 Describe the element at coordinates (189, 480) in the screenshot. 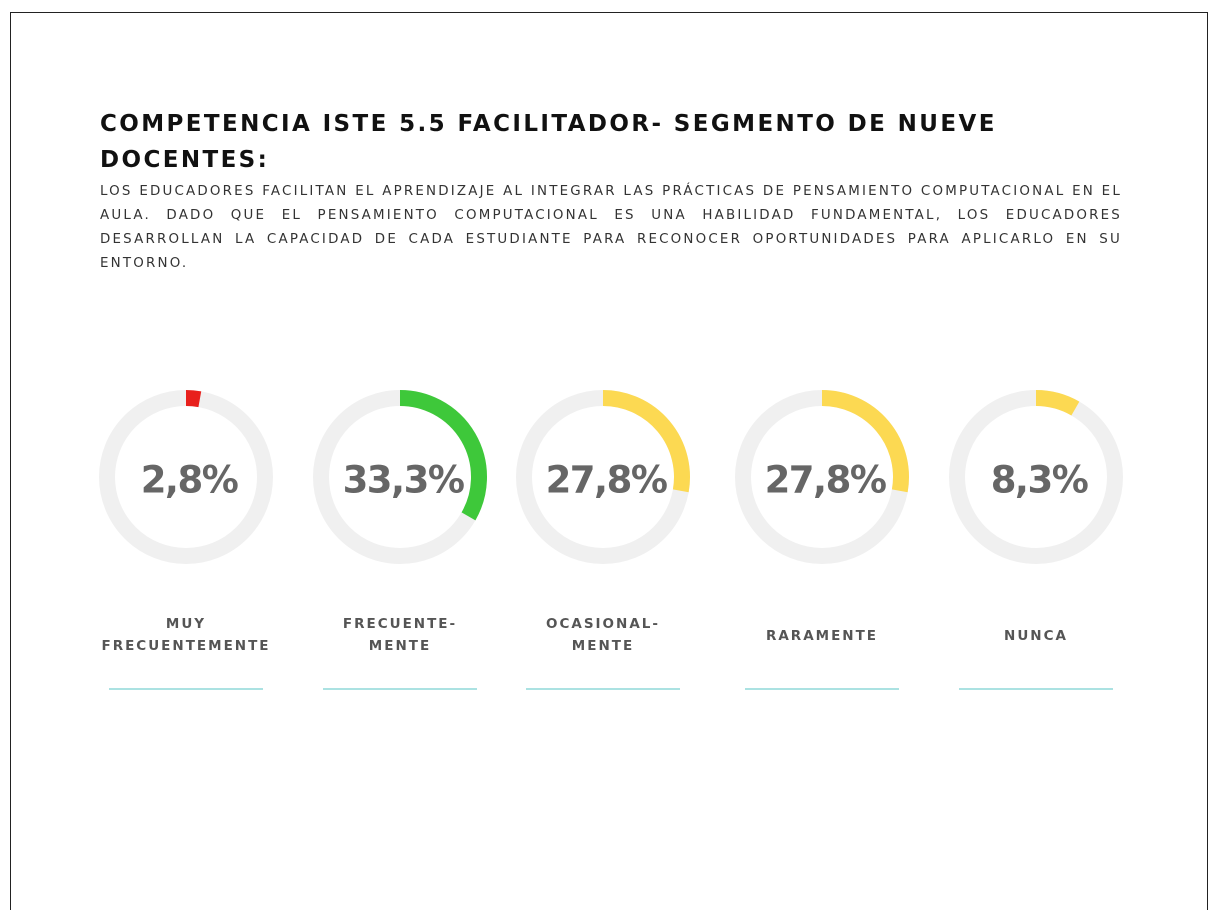

I see `gauge-value-label: 2,8%` at that location.